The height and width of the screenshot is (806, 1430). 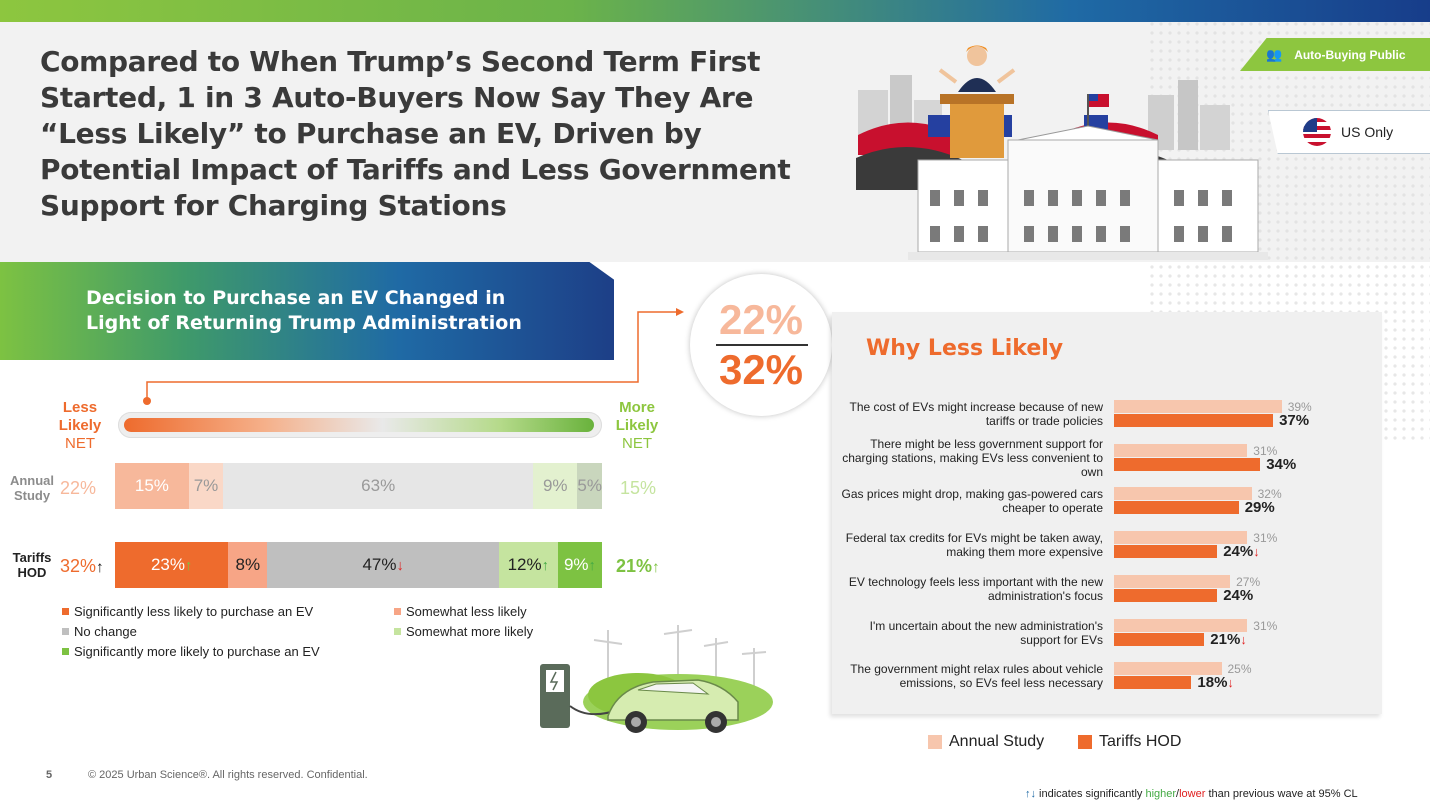 I want to click on legend-item: No change, so click(x=99, y=631).